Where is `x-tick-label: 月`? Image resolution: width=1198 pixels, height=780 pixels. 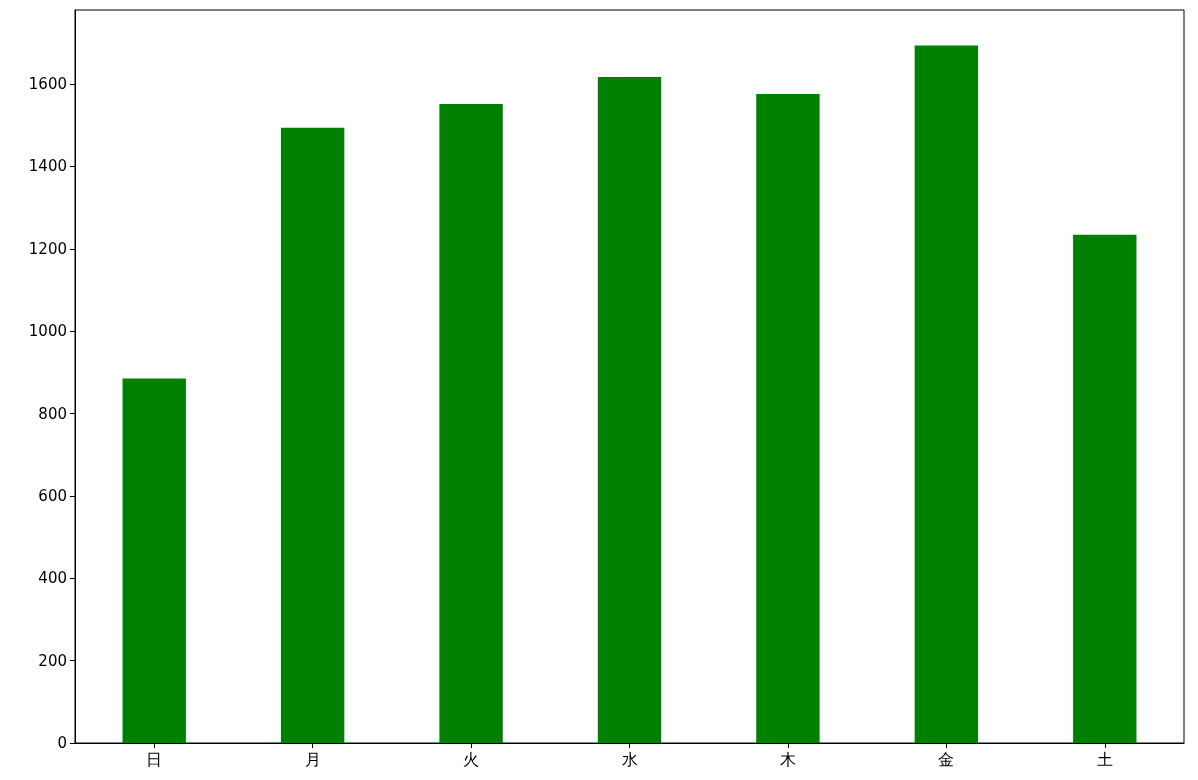 x-tick-label: 月 is located at coordinates (312, 759).